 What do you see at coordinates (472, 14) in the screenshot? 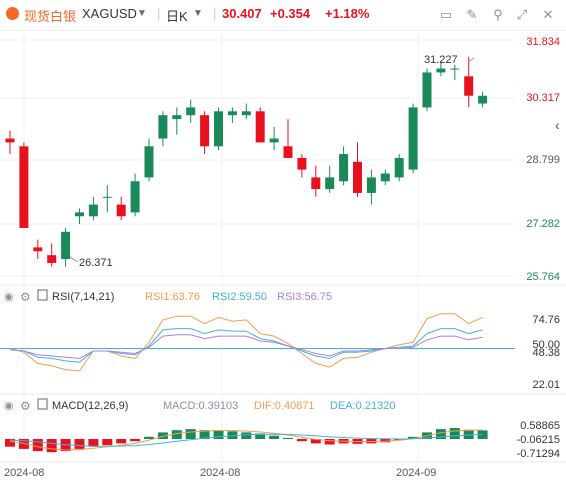
I see `draw-icon: ✎` at bounding box center [472, 14].